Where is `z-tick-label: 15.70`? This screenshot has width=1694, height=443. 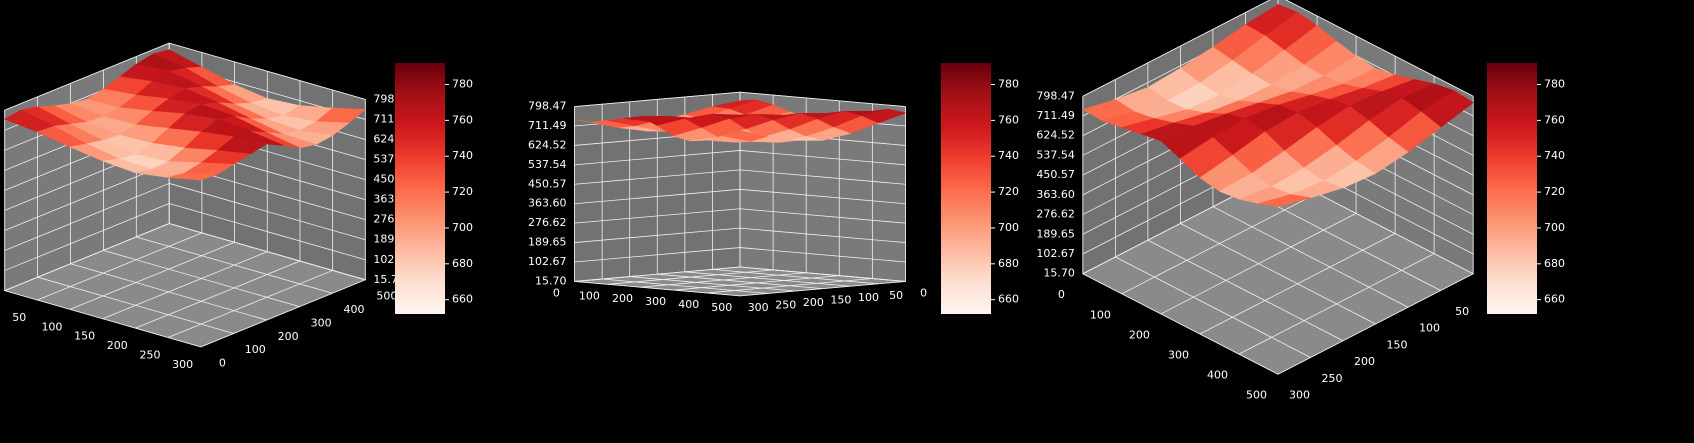
z-tick-label: 15.70 is located at coordinates (1059, 273).